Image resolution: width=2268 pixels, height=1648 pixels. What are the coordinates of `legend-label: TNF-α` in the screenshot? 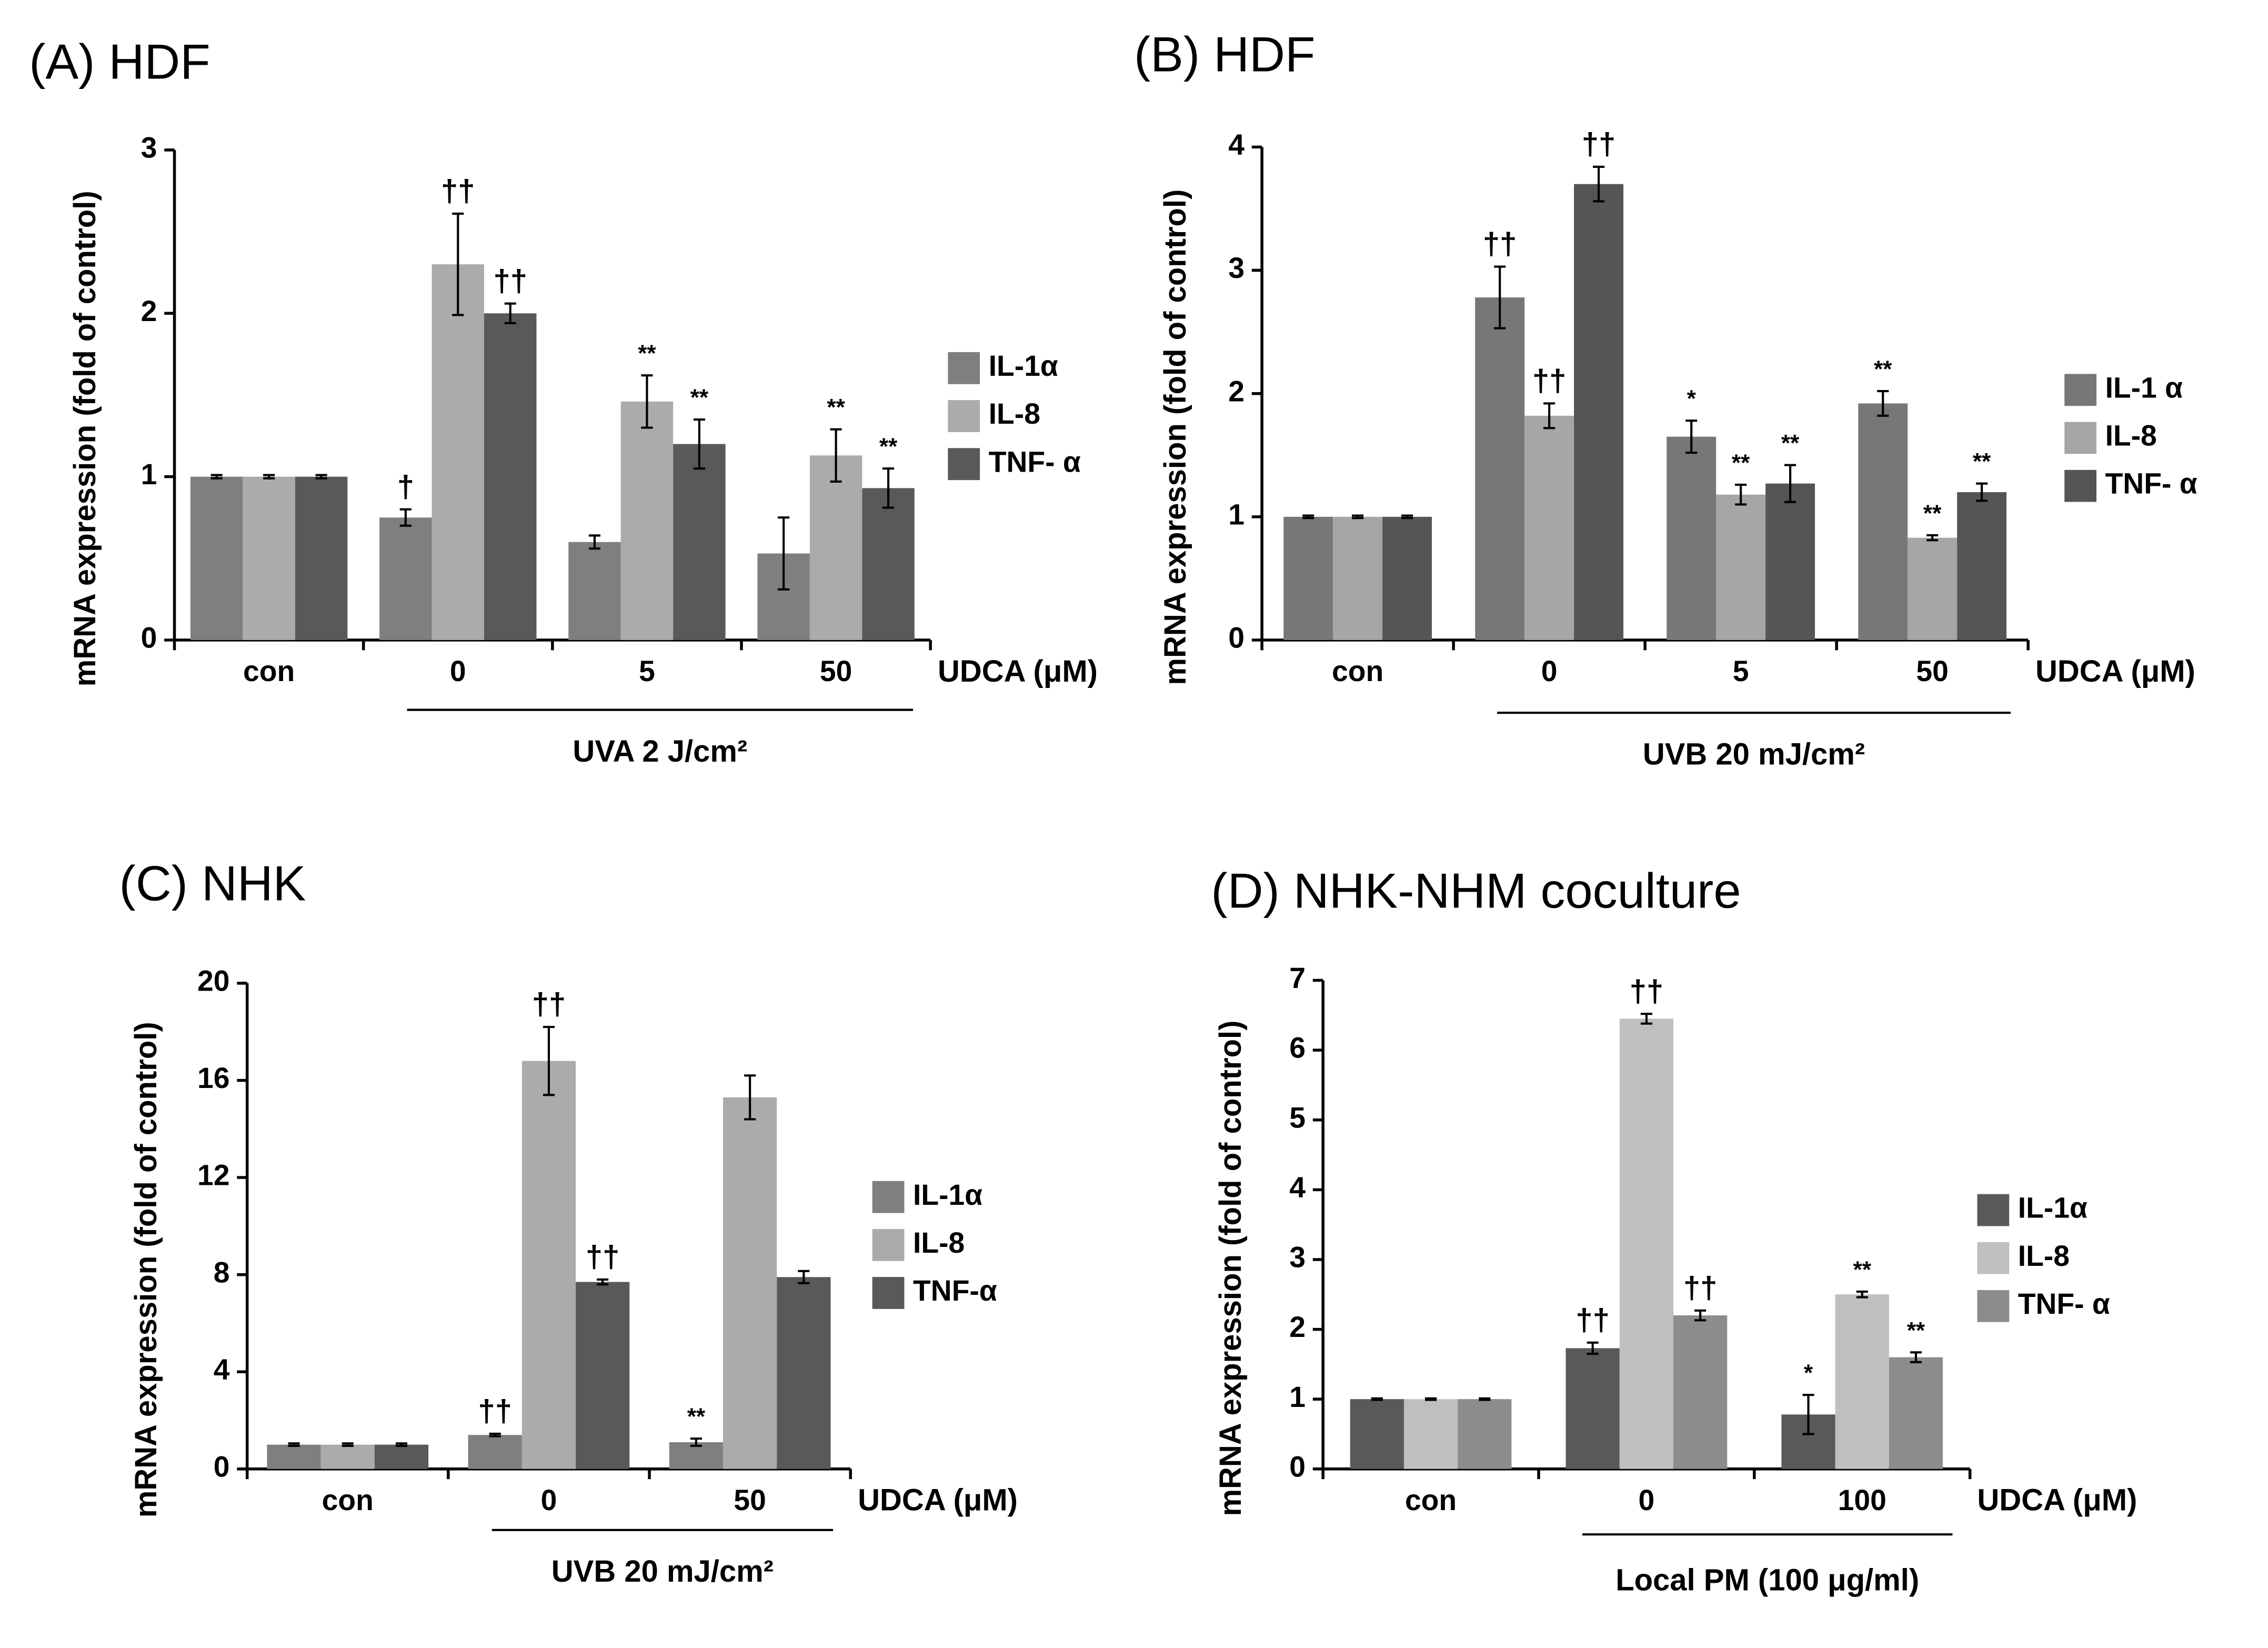 It's located at (955, 1290).